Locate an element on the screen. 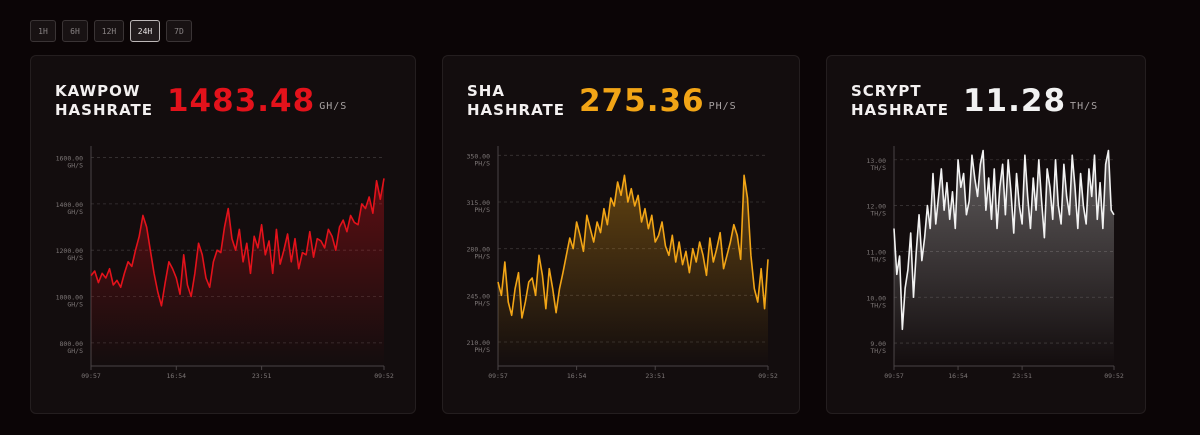  time-range-button: 24H is located at coordinates (145, 31).